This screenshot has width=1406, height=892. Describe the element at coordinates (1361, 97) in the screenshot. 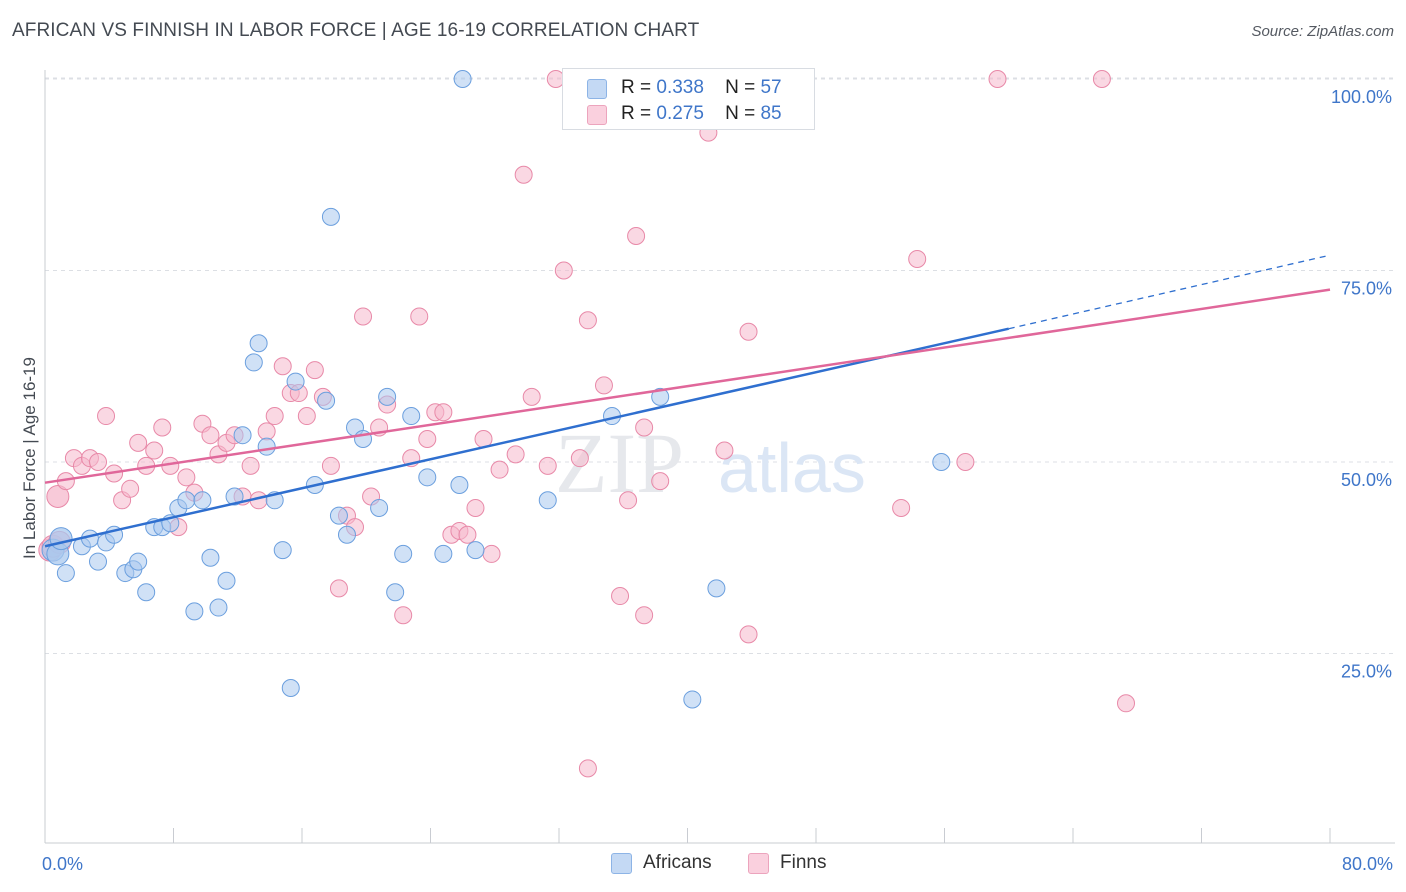

I see `y-tick-label: 100.0%` at that location.